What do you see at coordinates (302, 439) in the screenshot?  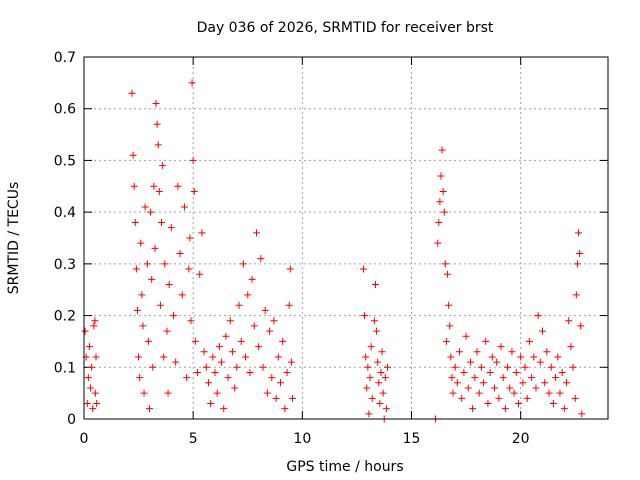 I see `x-tick-label: 10` at bounding box center [302, 439].